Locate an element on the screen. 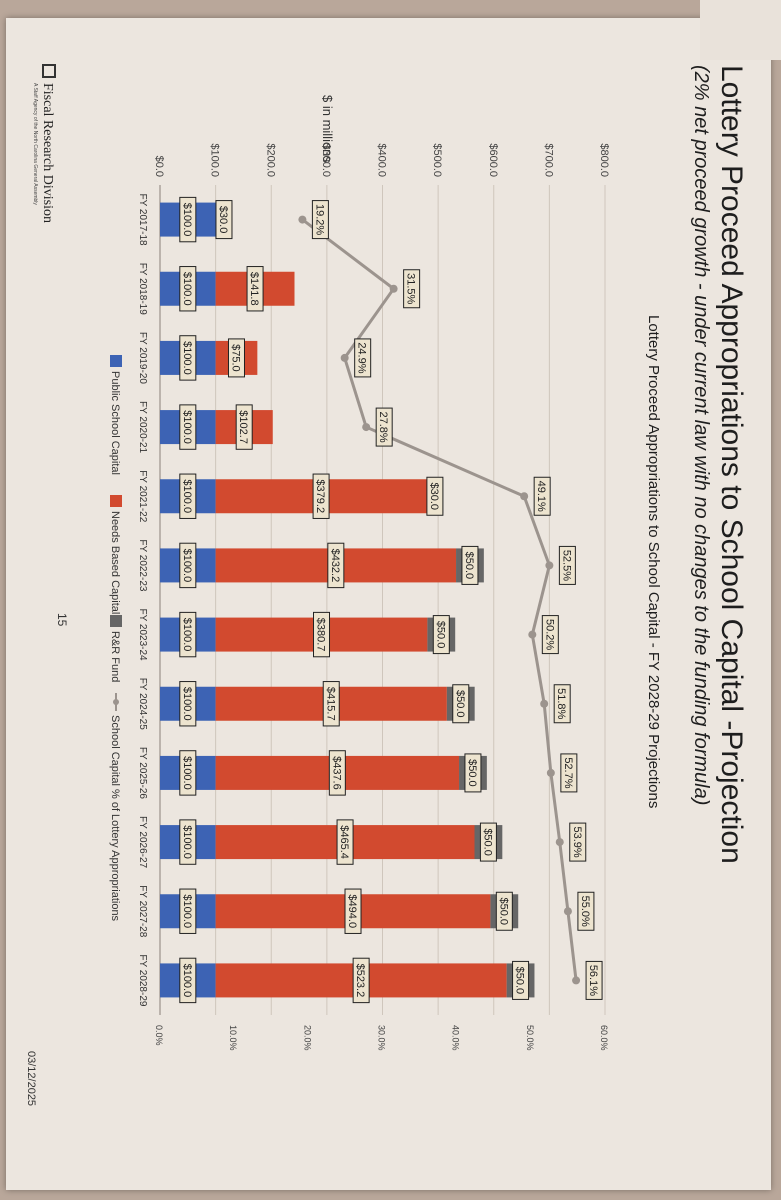 Image resolution: width=781 pixels, height=1200 pixels. page-number: 15 is located at coordinates (62, 620).